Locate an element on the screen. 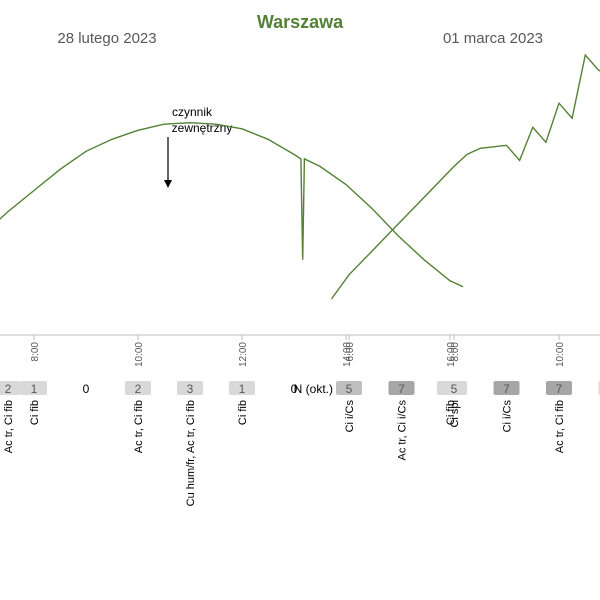  cloud-value-1-1: 7 is located at coordinates (401, 389).